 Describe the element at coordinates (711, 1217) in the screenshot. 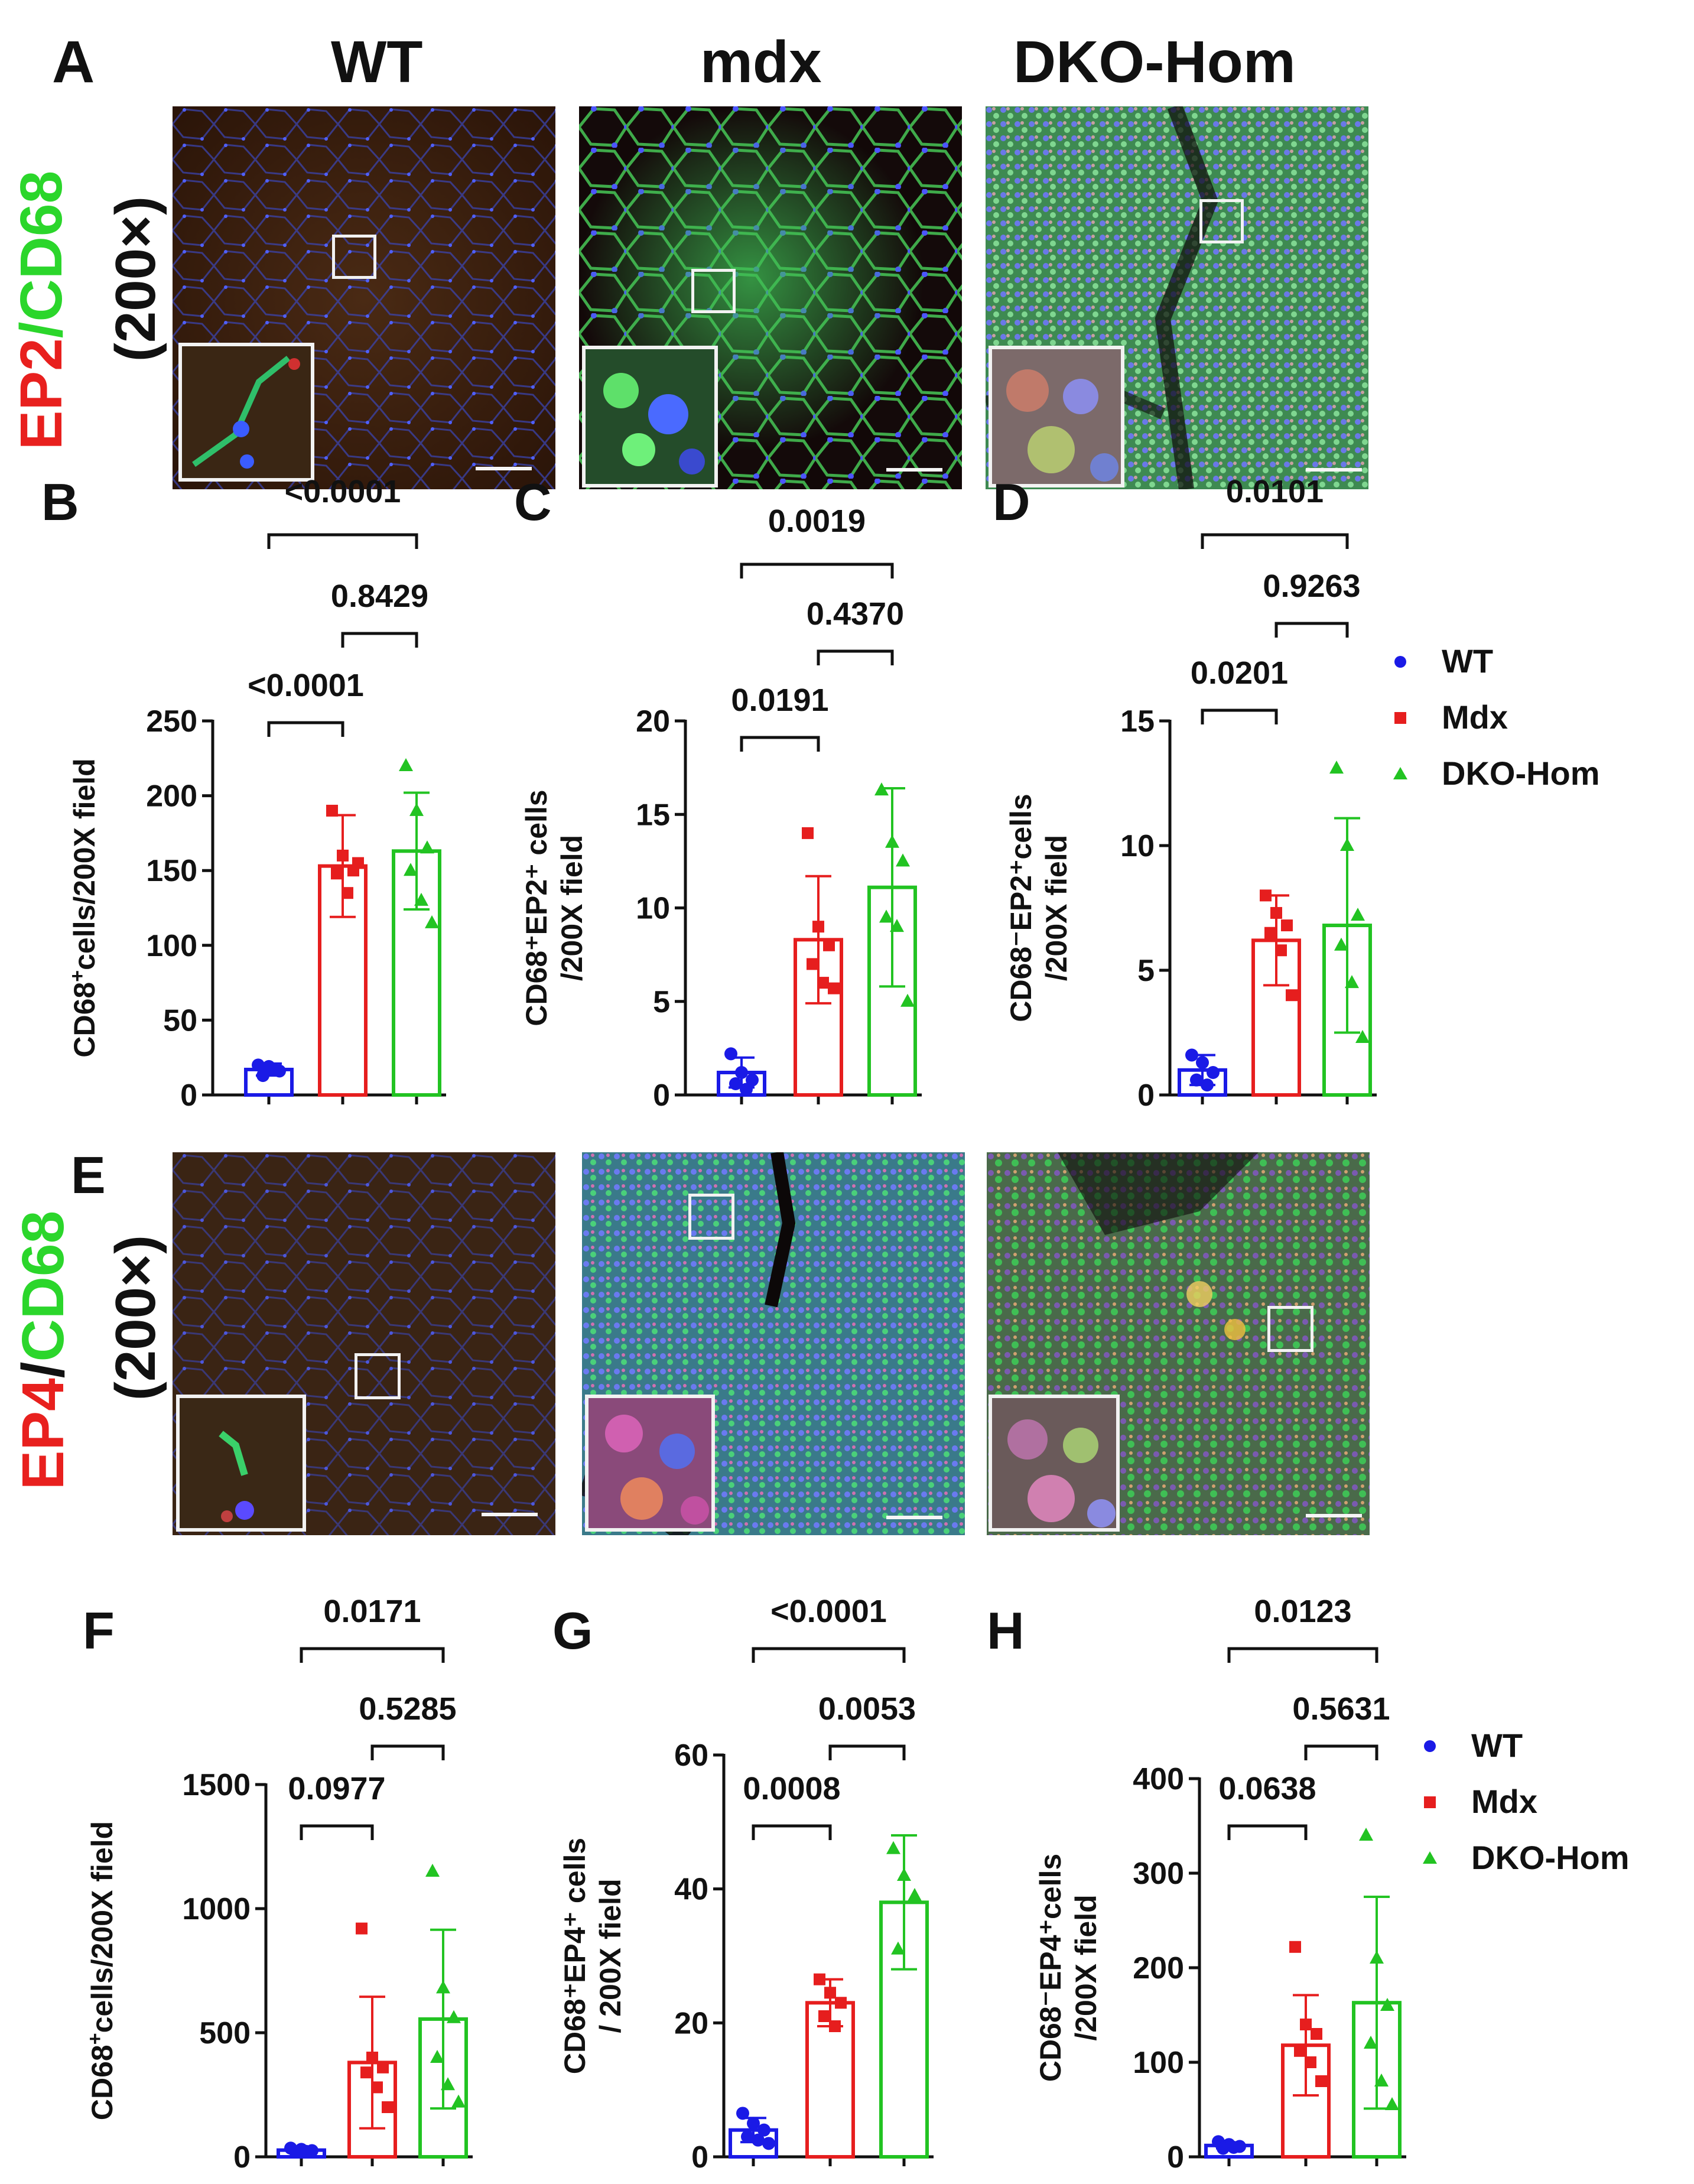

I see `roi-box-ep4-mdx` at that location.